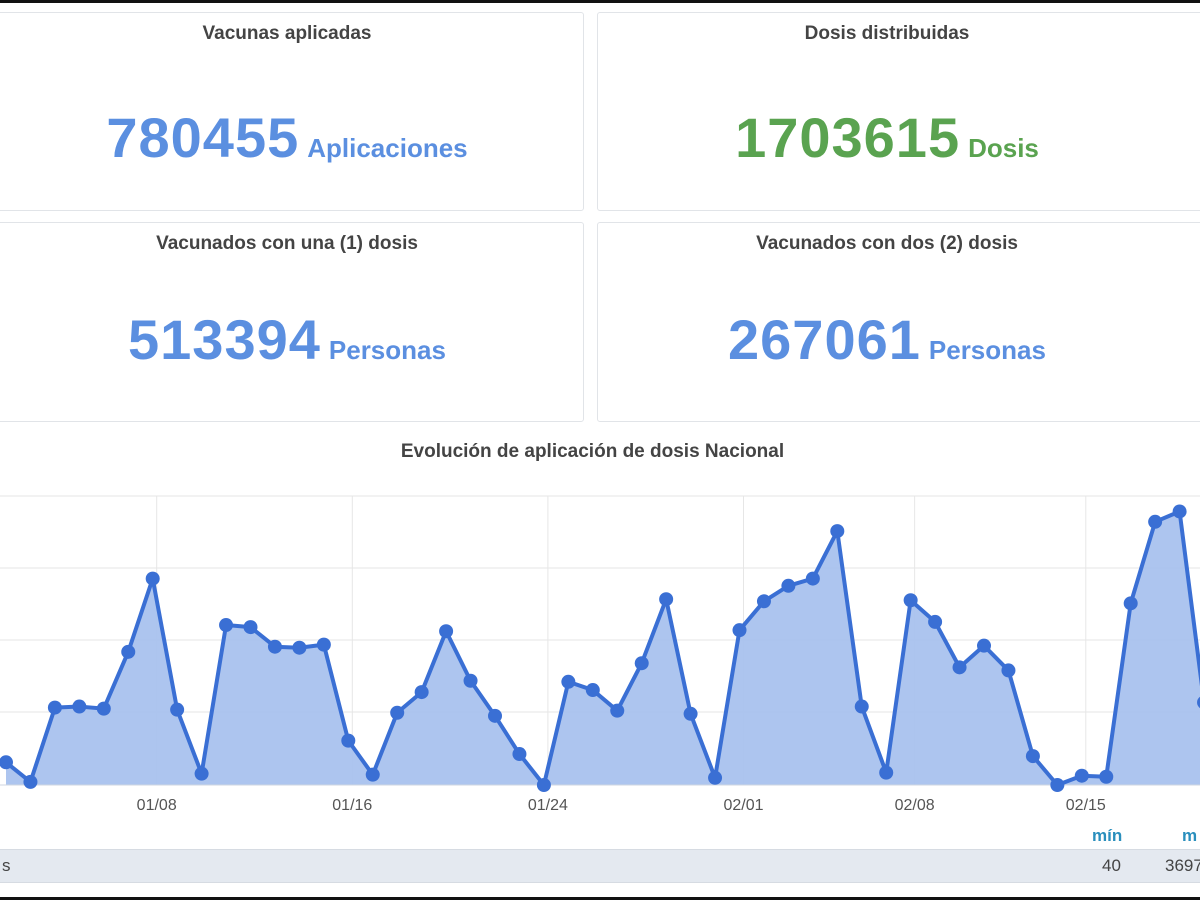  I want to click on card-title: Vacunados con una (1) dosis, so click(287, 243).